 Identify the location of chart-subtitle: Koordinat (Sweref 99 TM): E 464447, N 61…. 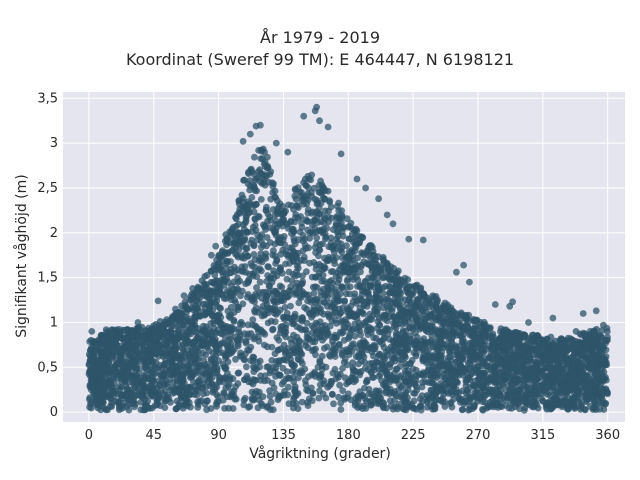
(320, 59).